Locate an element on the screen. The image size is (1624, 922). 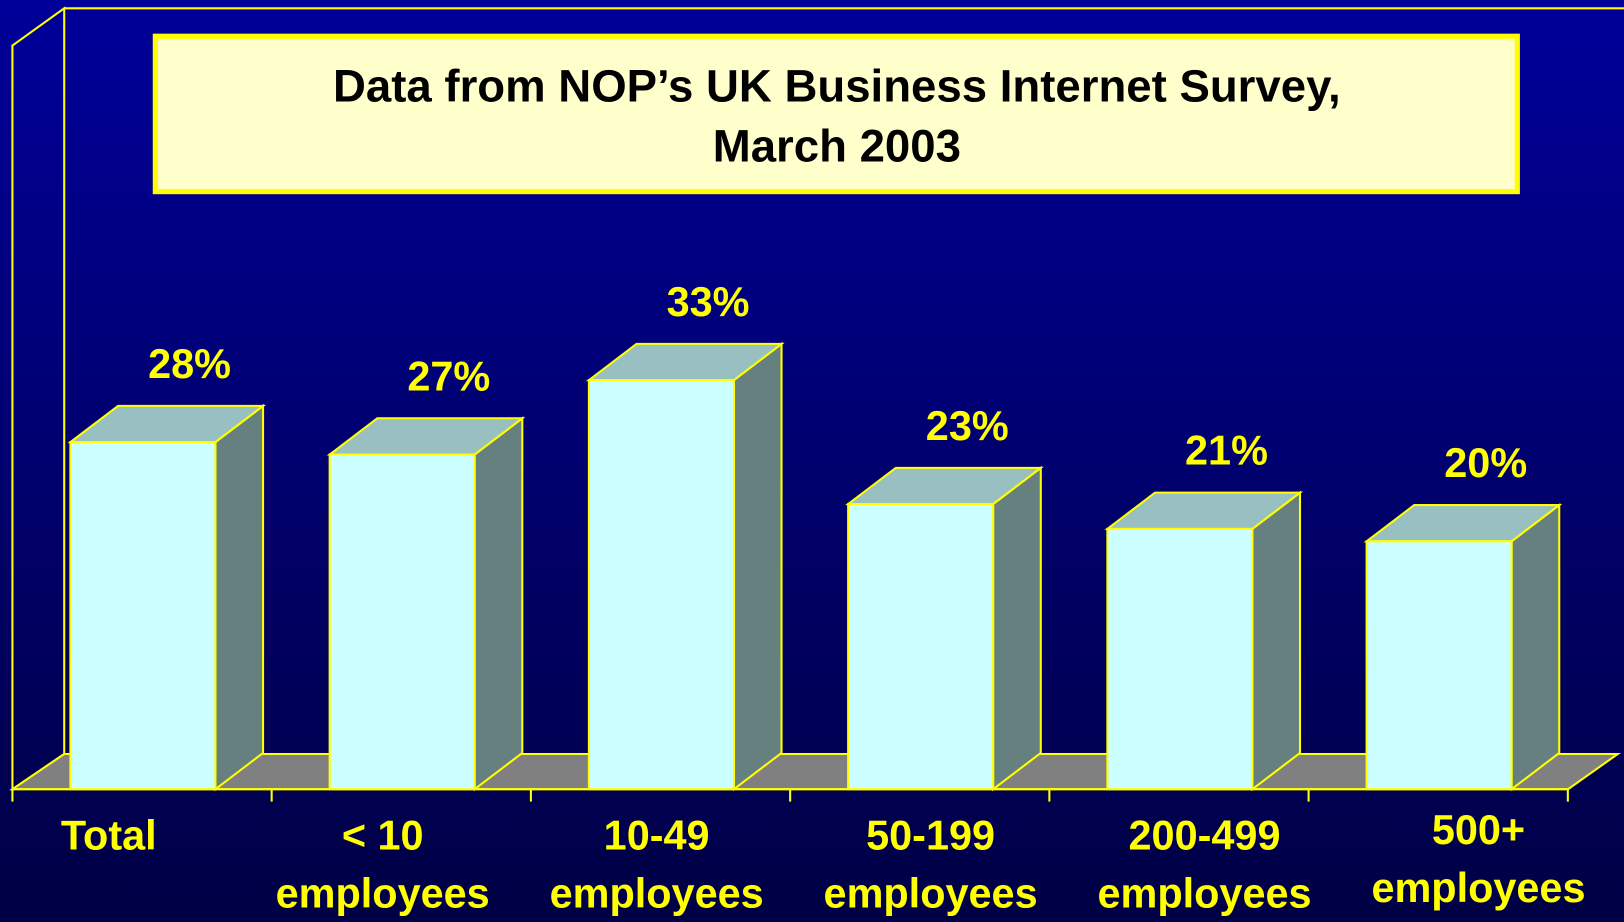
x-tick-label: 50-199 employees is located at coordinates (931, 864).